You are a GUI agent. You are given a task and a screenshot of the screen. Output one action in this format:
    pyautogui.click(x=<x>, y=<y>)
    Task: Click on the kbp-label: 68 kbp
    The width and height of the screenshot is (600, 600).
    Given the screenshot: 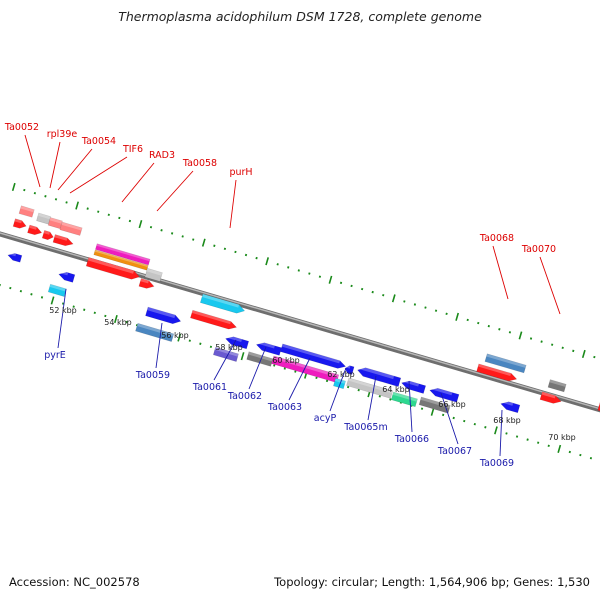 What is the action you would take?
    pyautogui.click(x=507, y=420)
    